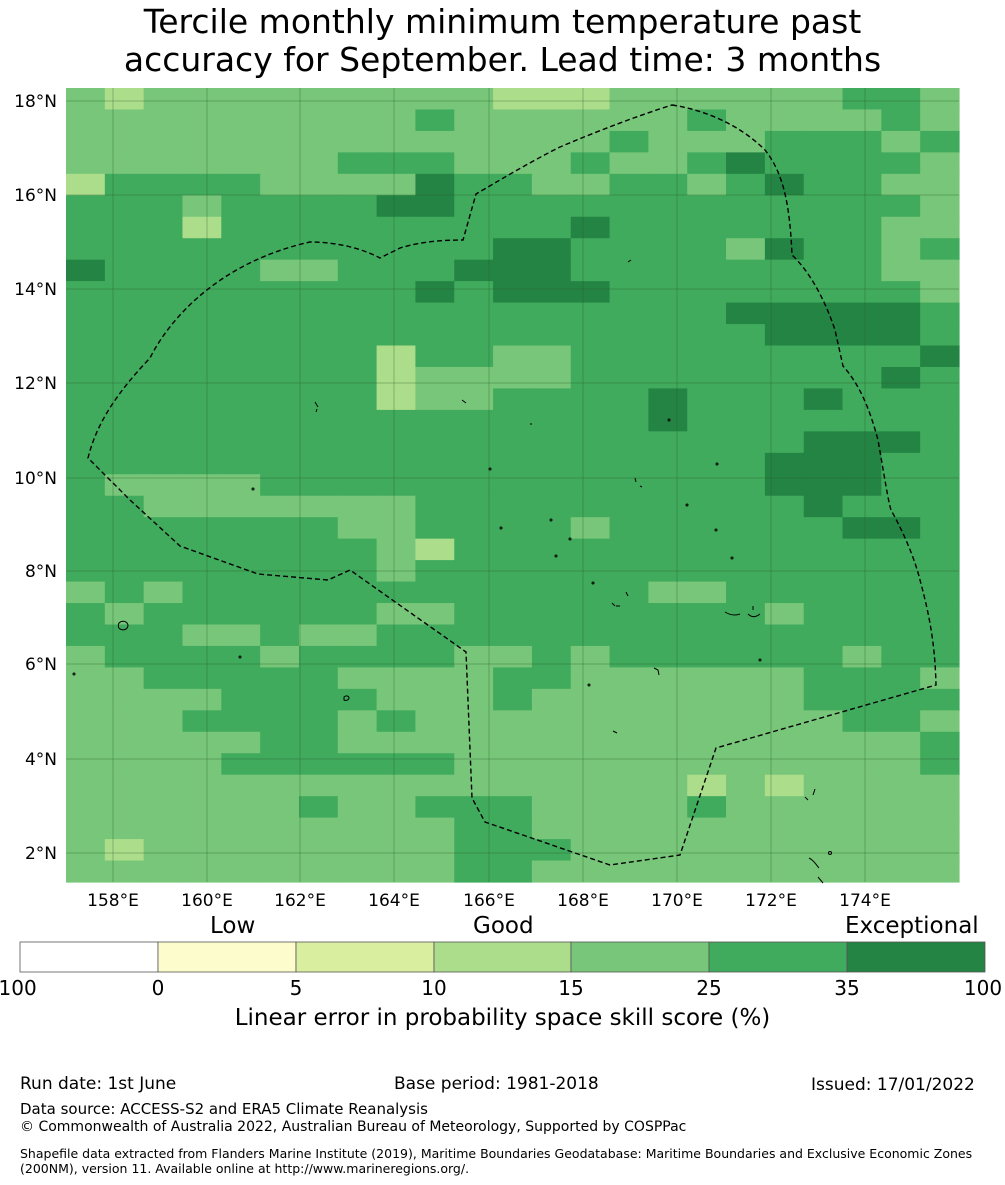 The width and height of the screenshot is (1005, 1185). Describe the element at coordinates (35, 479) in the screenshot. I see `latitude-label: 10°N` at that location.